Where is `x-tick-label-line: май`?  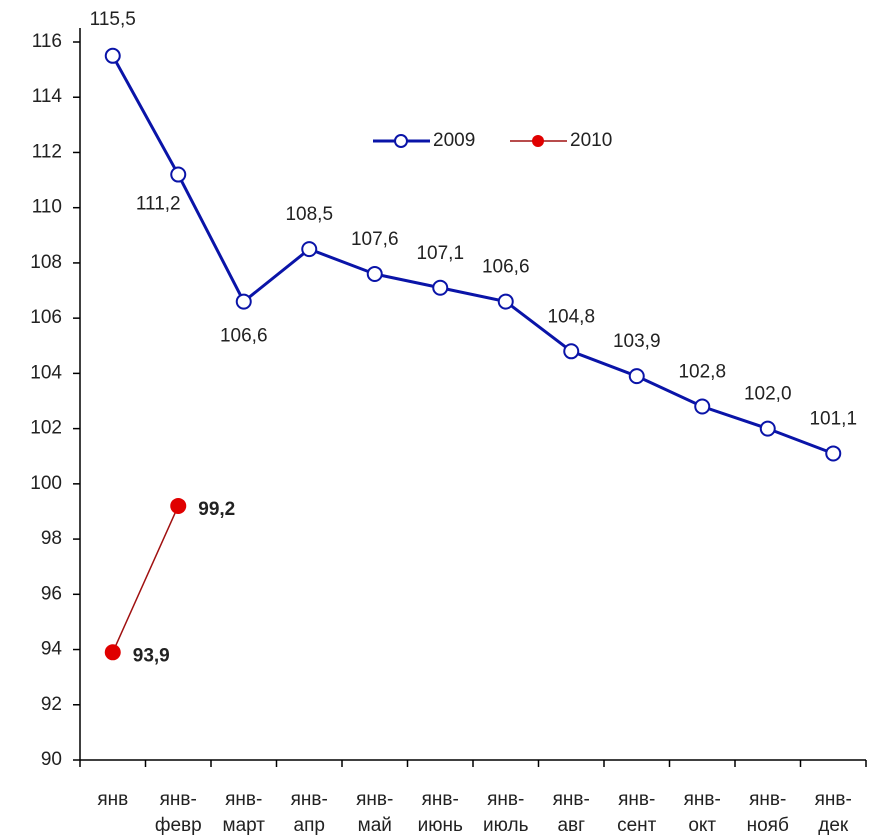
x-tick-label-line: май is located at coordinates (375, 825).